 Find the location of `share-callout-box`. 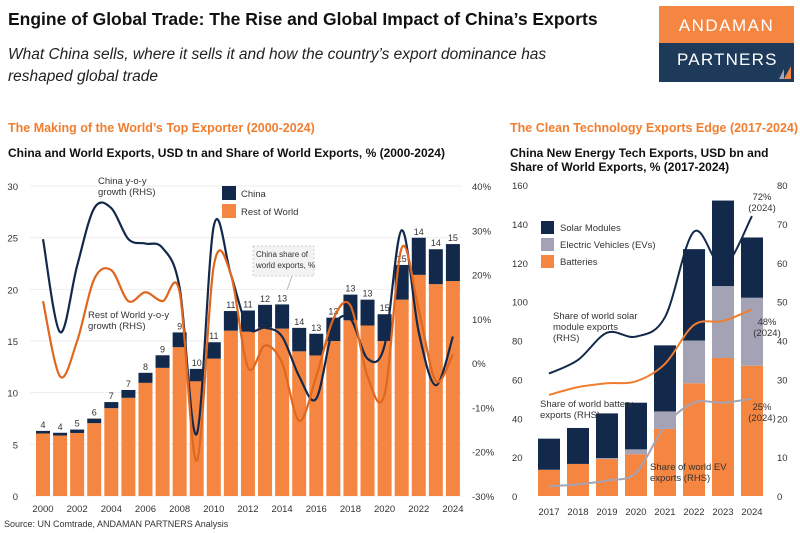

share-callout-box is located at coordinates (283, 261).